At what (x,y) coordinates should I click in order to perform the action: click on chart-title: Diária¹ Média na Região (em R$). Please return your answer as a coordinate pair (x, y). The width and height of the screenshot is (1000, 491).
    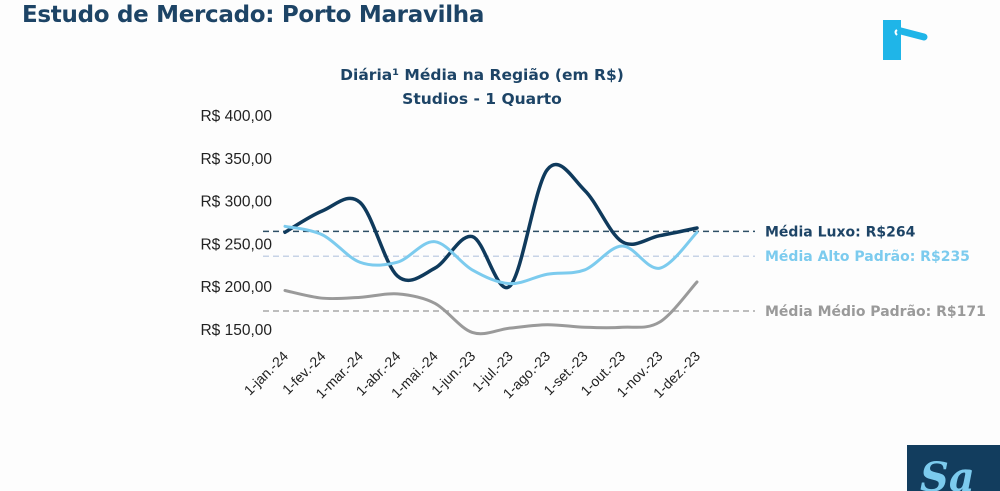
    Looking at the image, I should click on (482, 75).